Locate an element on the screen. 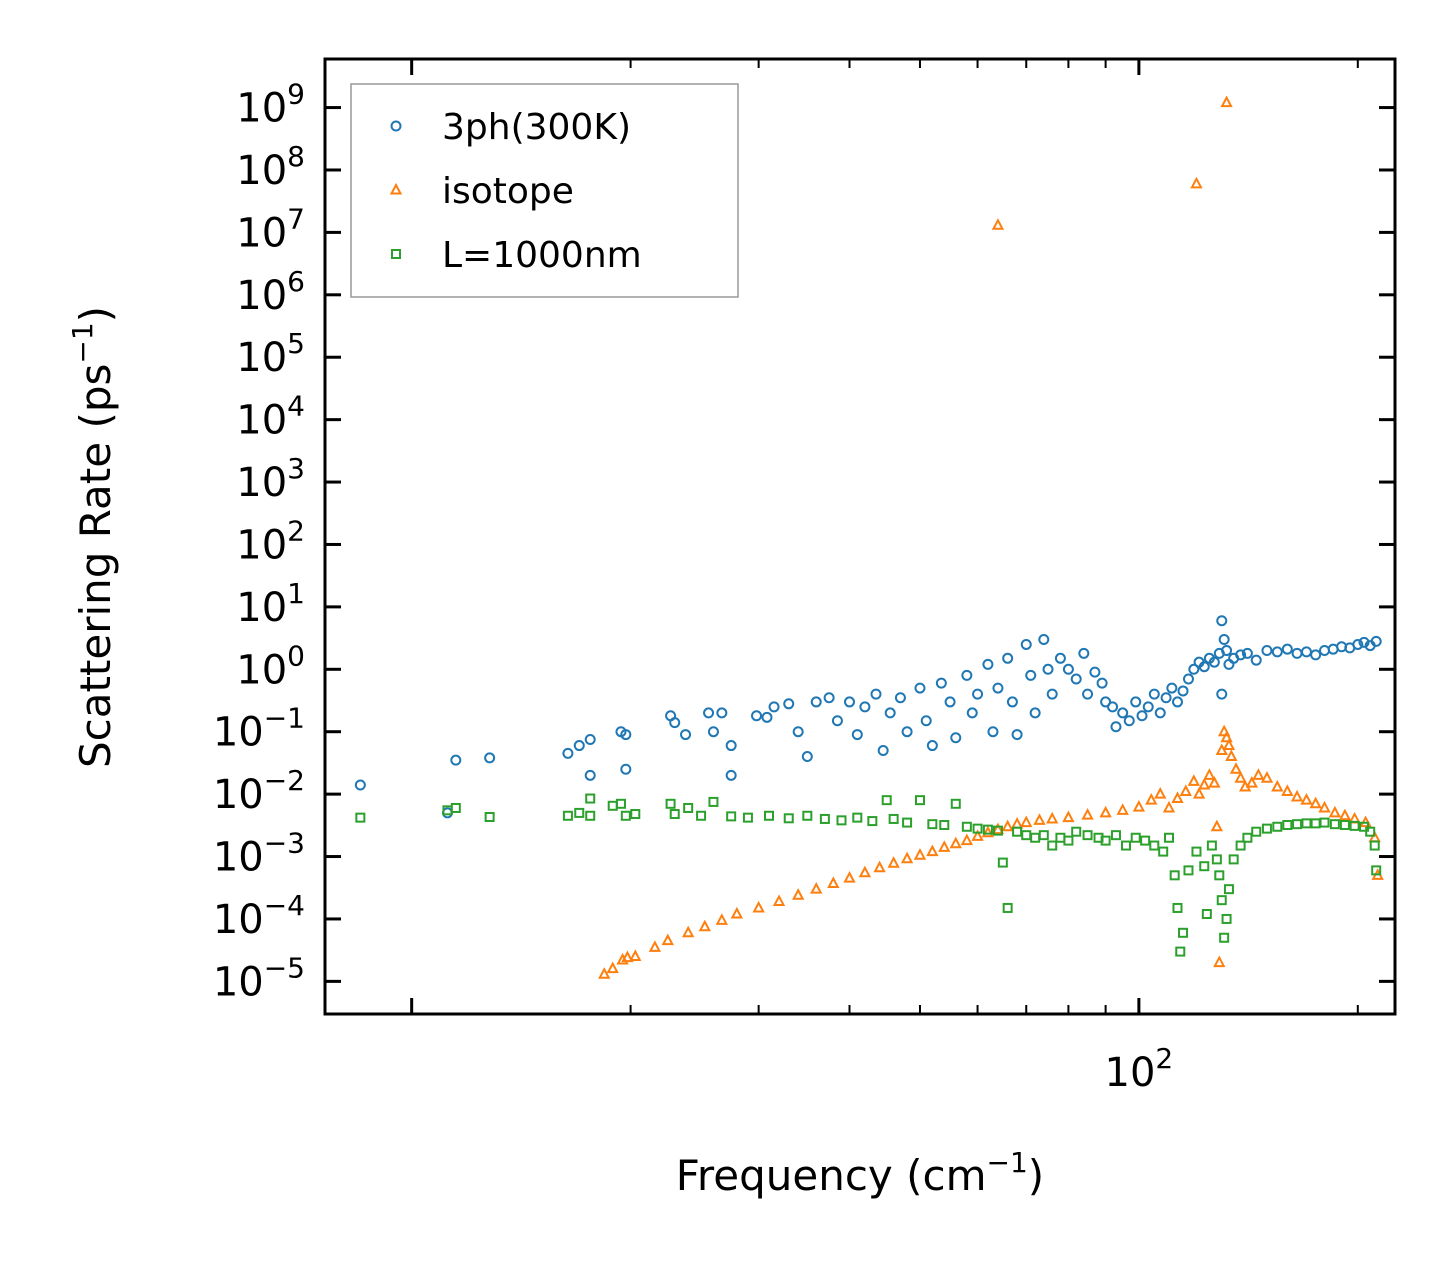  x-tick-label: 102 is located at coordinates (1139, 1069).